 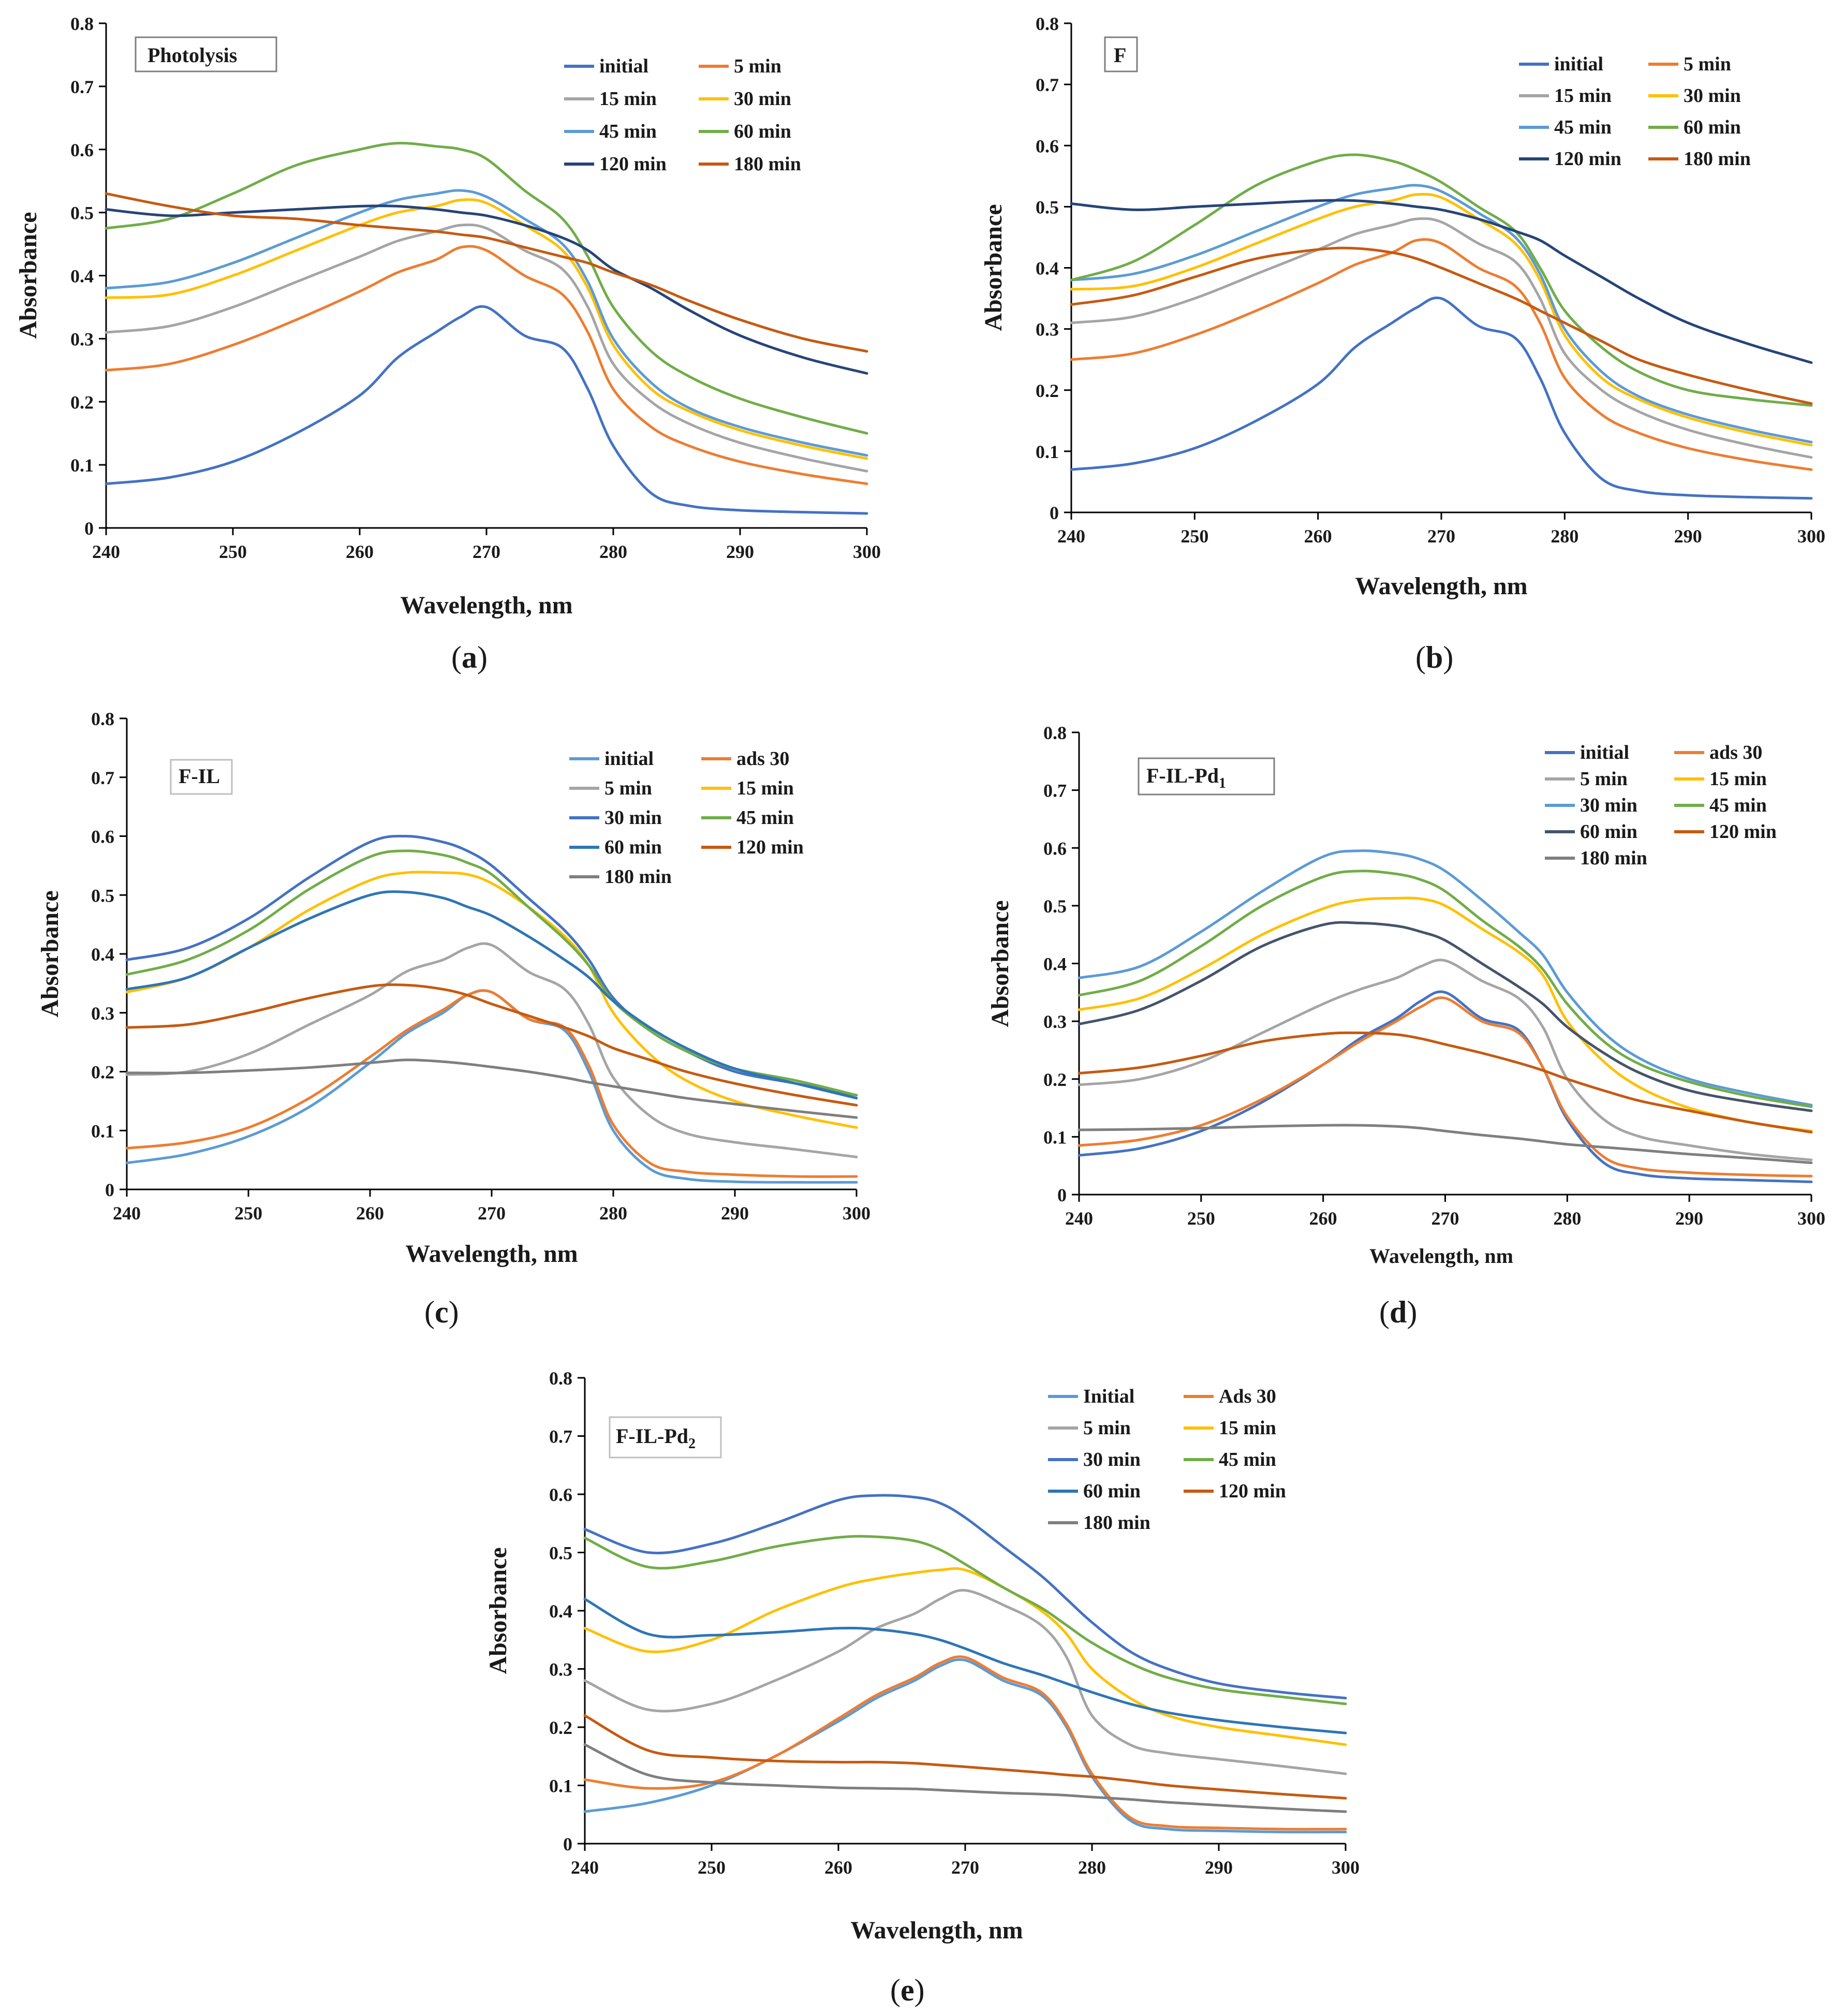 What do you see at coordinates (615, 847) in the screenshot?
I see `legend-item: 60 min` at bounding box center [615, 847].